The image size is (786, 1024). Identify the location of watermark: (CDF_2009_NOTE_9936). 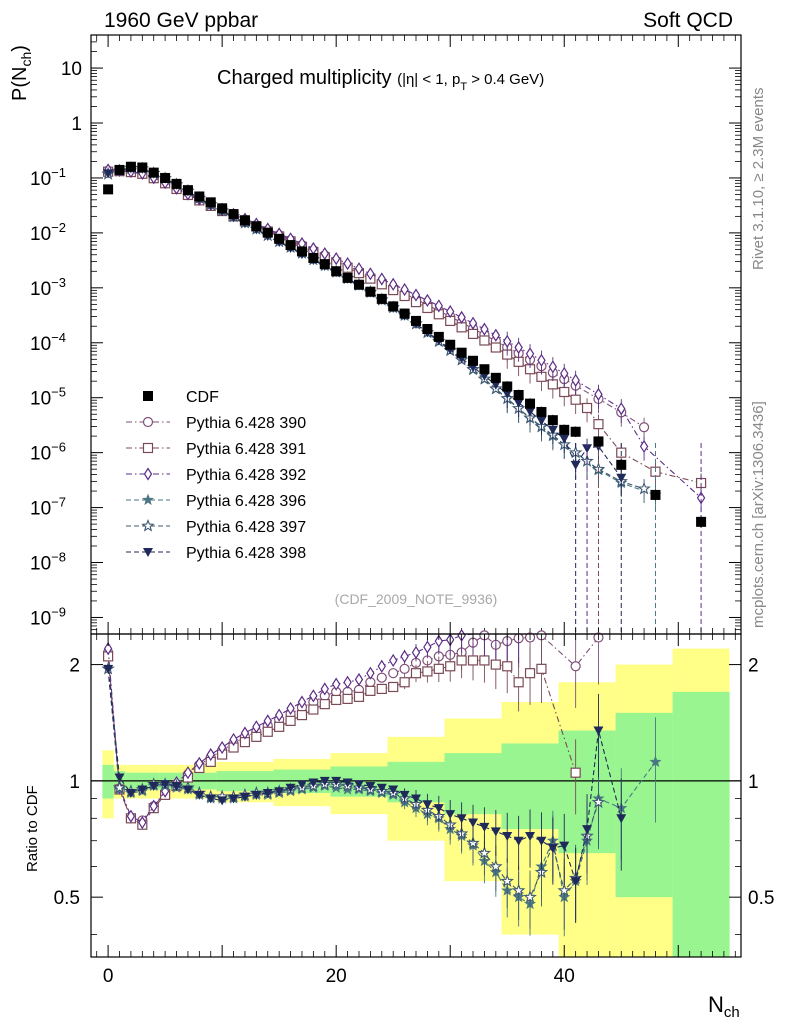
(416, 599).